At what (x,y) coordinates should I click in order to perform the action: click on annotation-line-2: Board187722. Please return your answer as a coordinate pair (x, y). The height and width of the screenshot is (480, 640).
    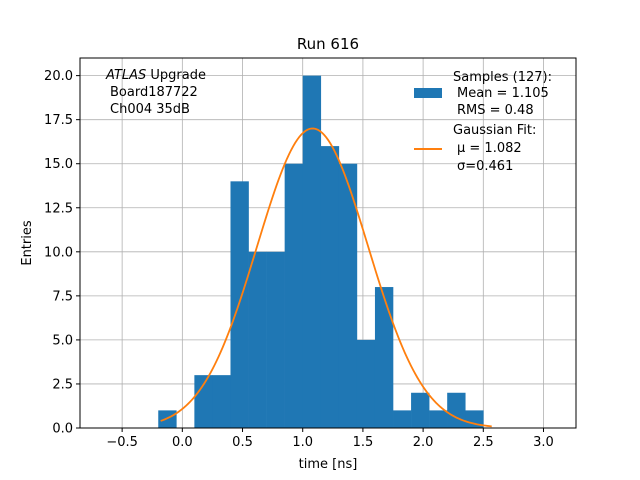
    Looking at the image, I should click on (154, 92).